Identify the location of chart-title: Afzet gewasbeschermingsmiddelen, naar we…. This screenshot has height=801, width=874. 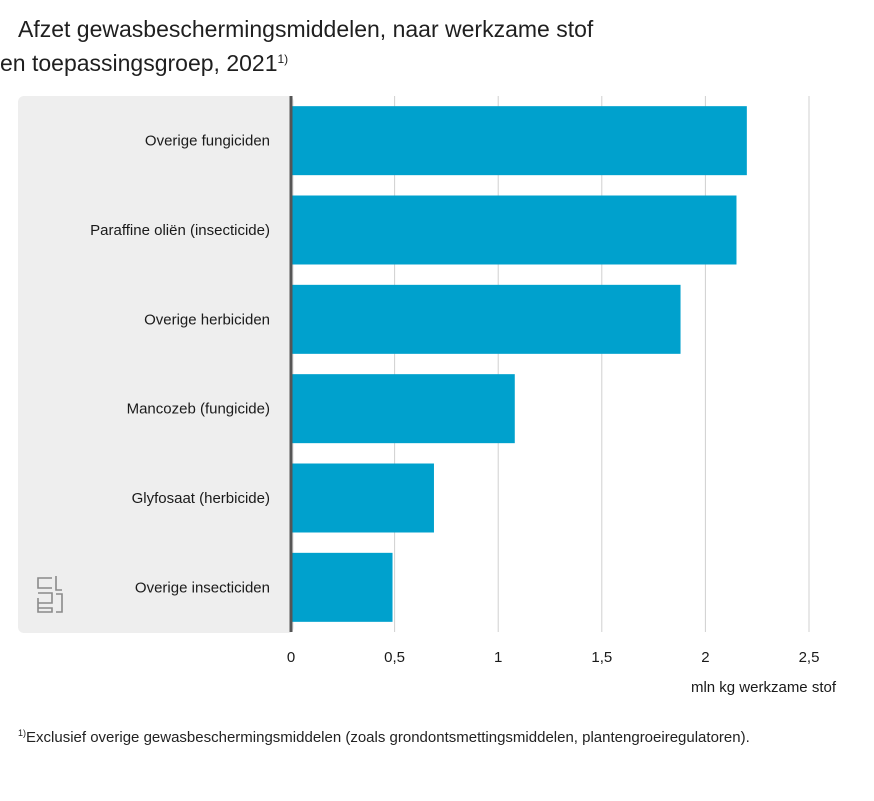
(430, 46).